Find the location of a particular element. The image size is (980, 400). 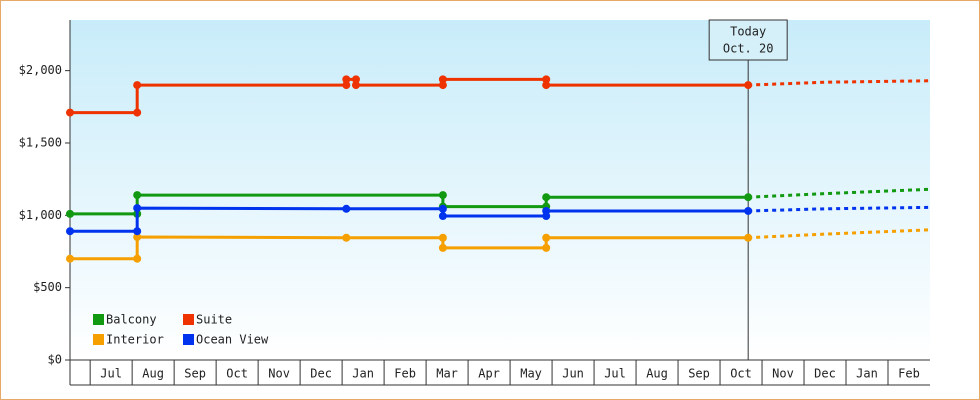

y-tick-label: $2,000 is located at coordinates (40, 70).